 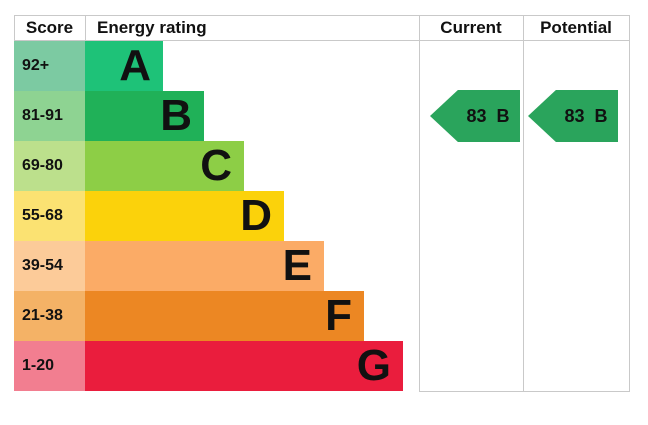 I want to click on score-range-label: 81-91, so click(x=49, y=116).